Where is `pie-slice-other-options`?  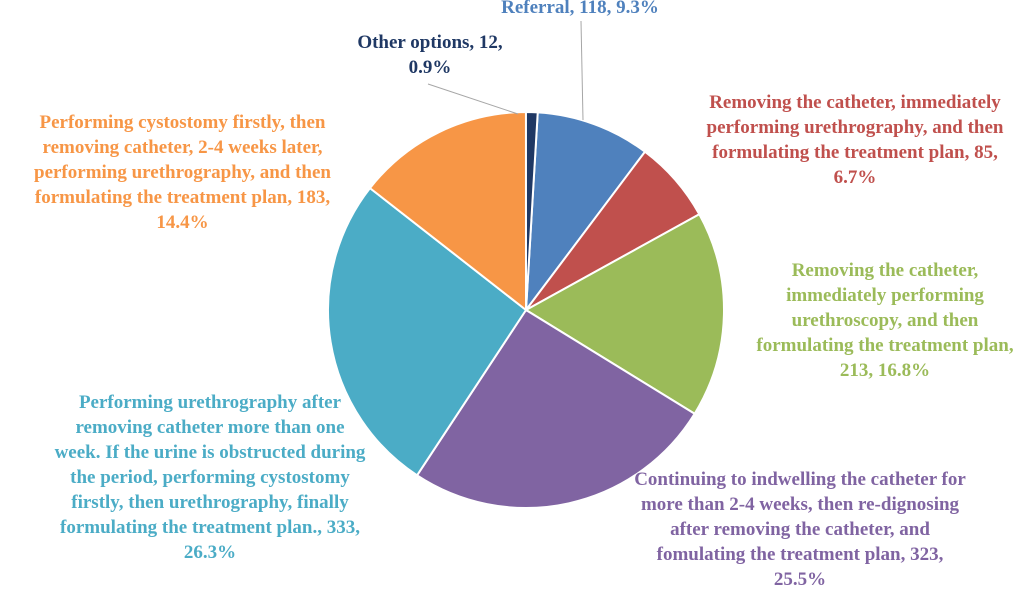 pie-slice-other-options is located at coordinates (531, 210).